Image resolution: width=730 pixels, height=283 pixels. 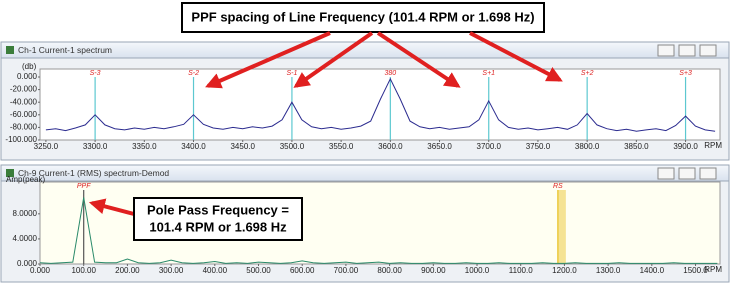 I want to click on x-tick-label: 3900.0, so click(x=685, y=146).